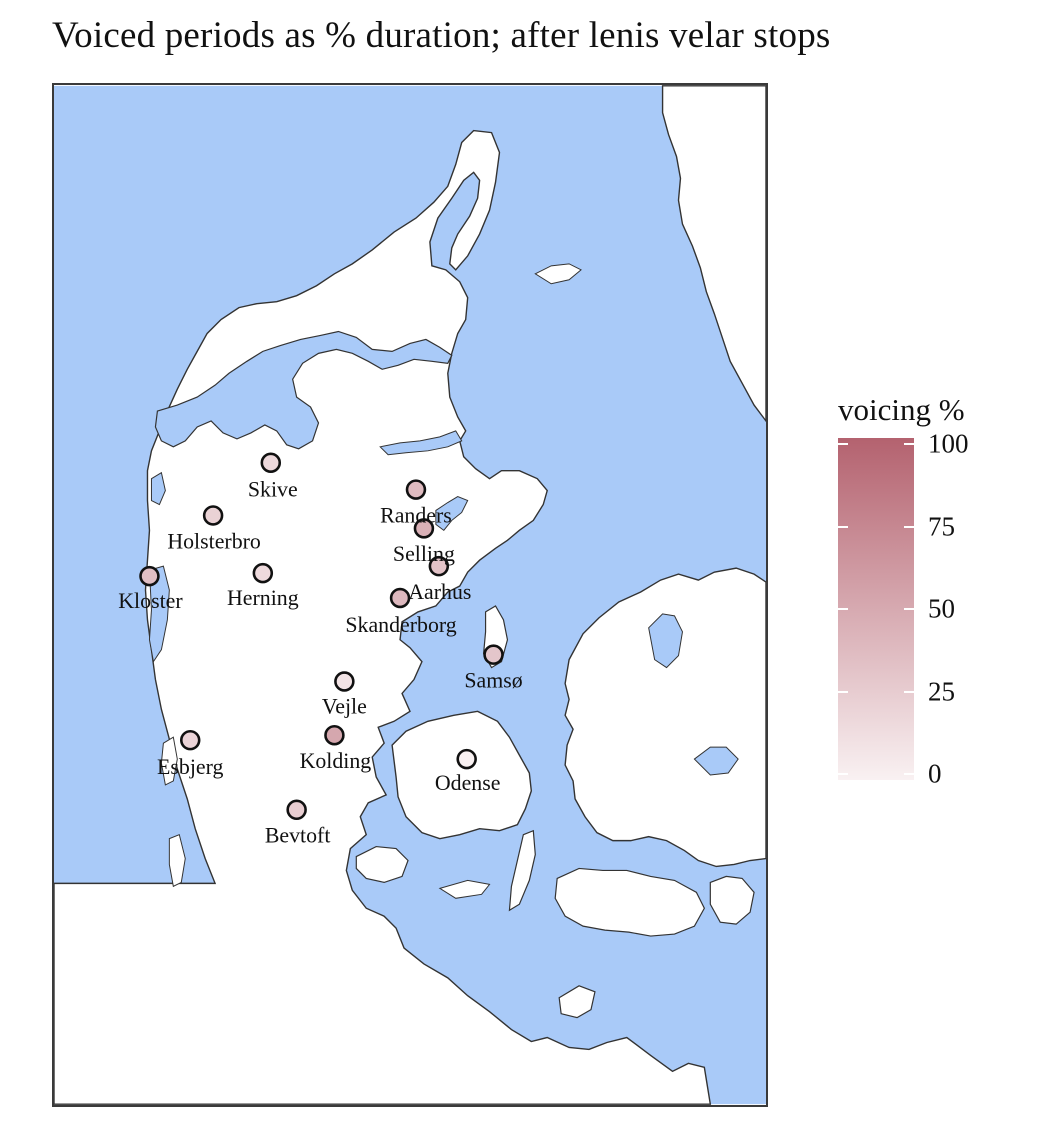 The width and height of the screenshot is (1050, 1143). I want to click on location-label: Aarhus, so click(439, 592).